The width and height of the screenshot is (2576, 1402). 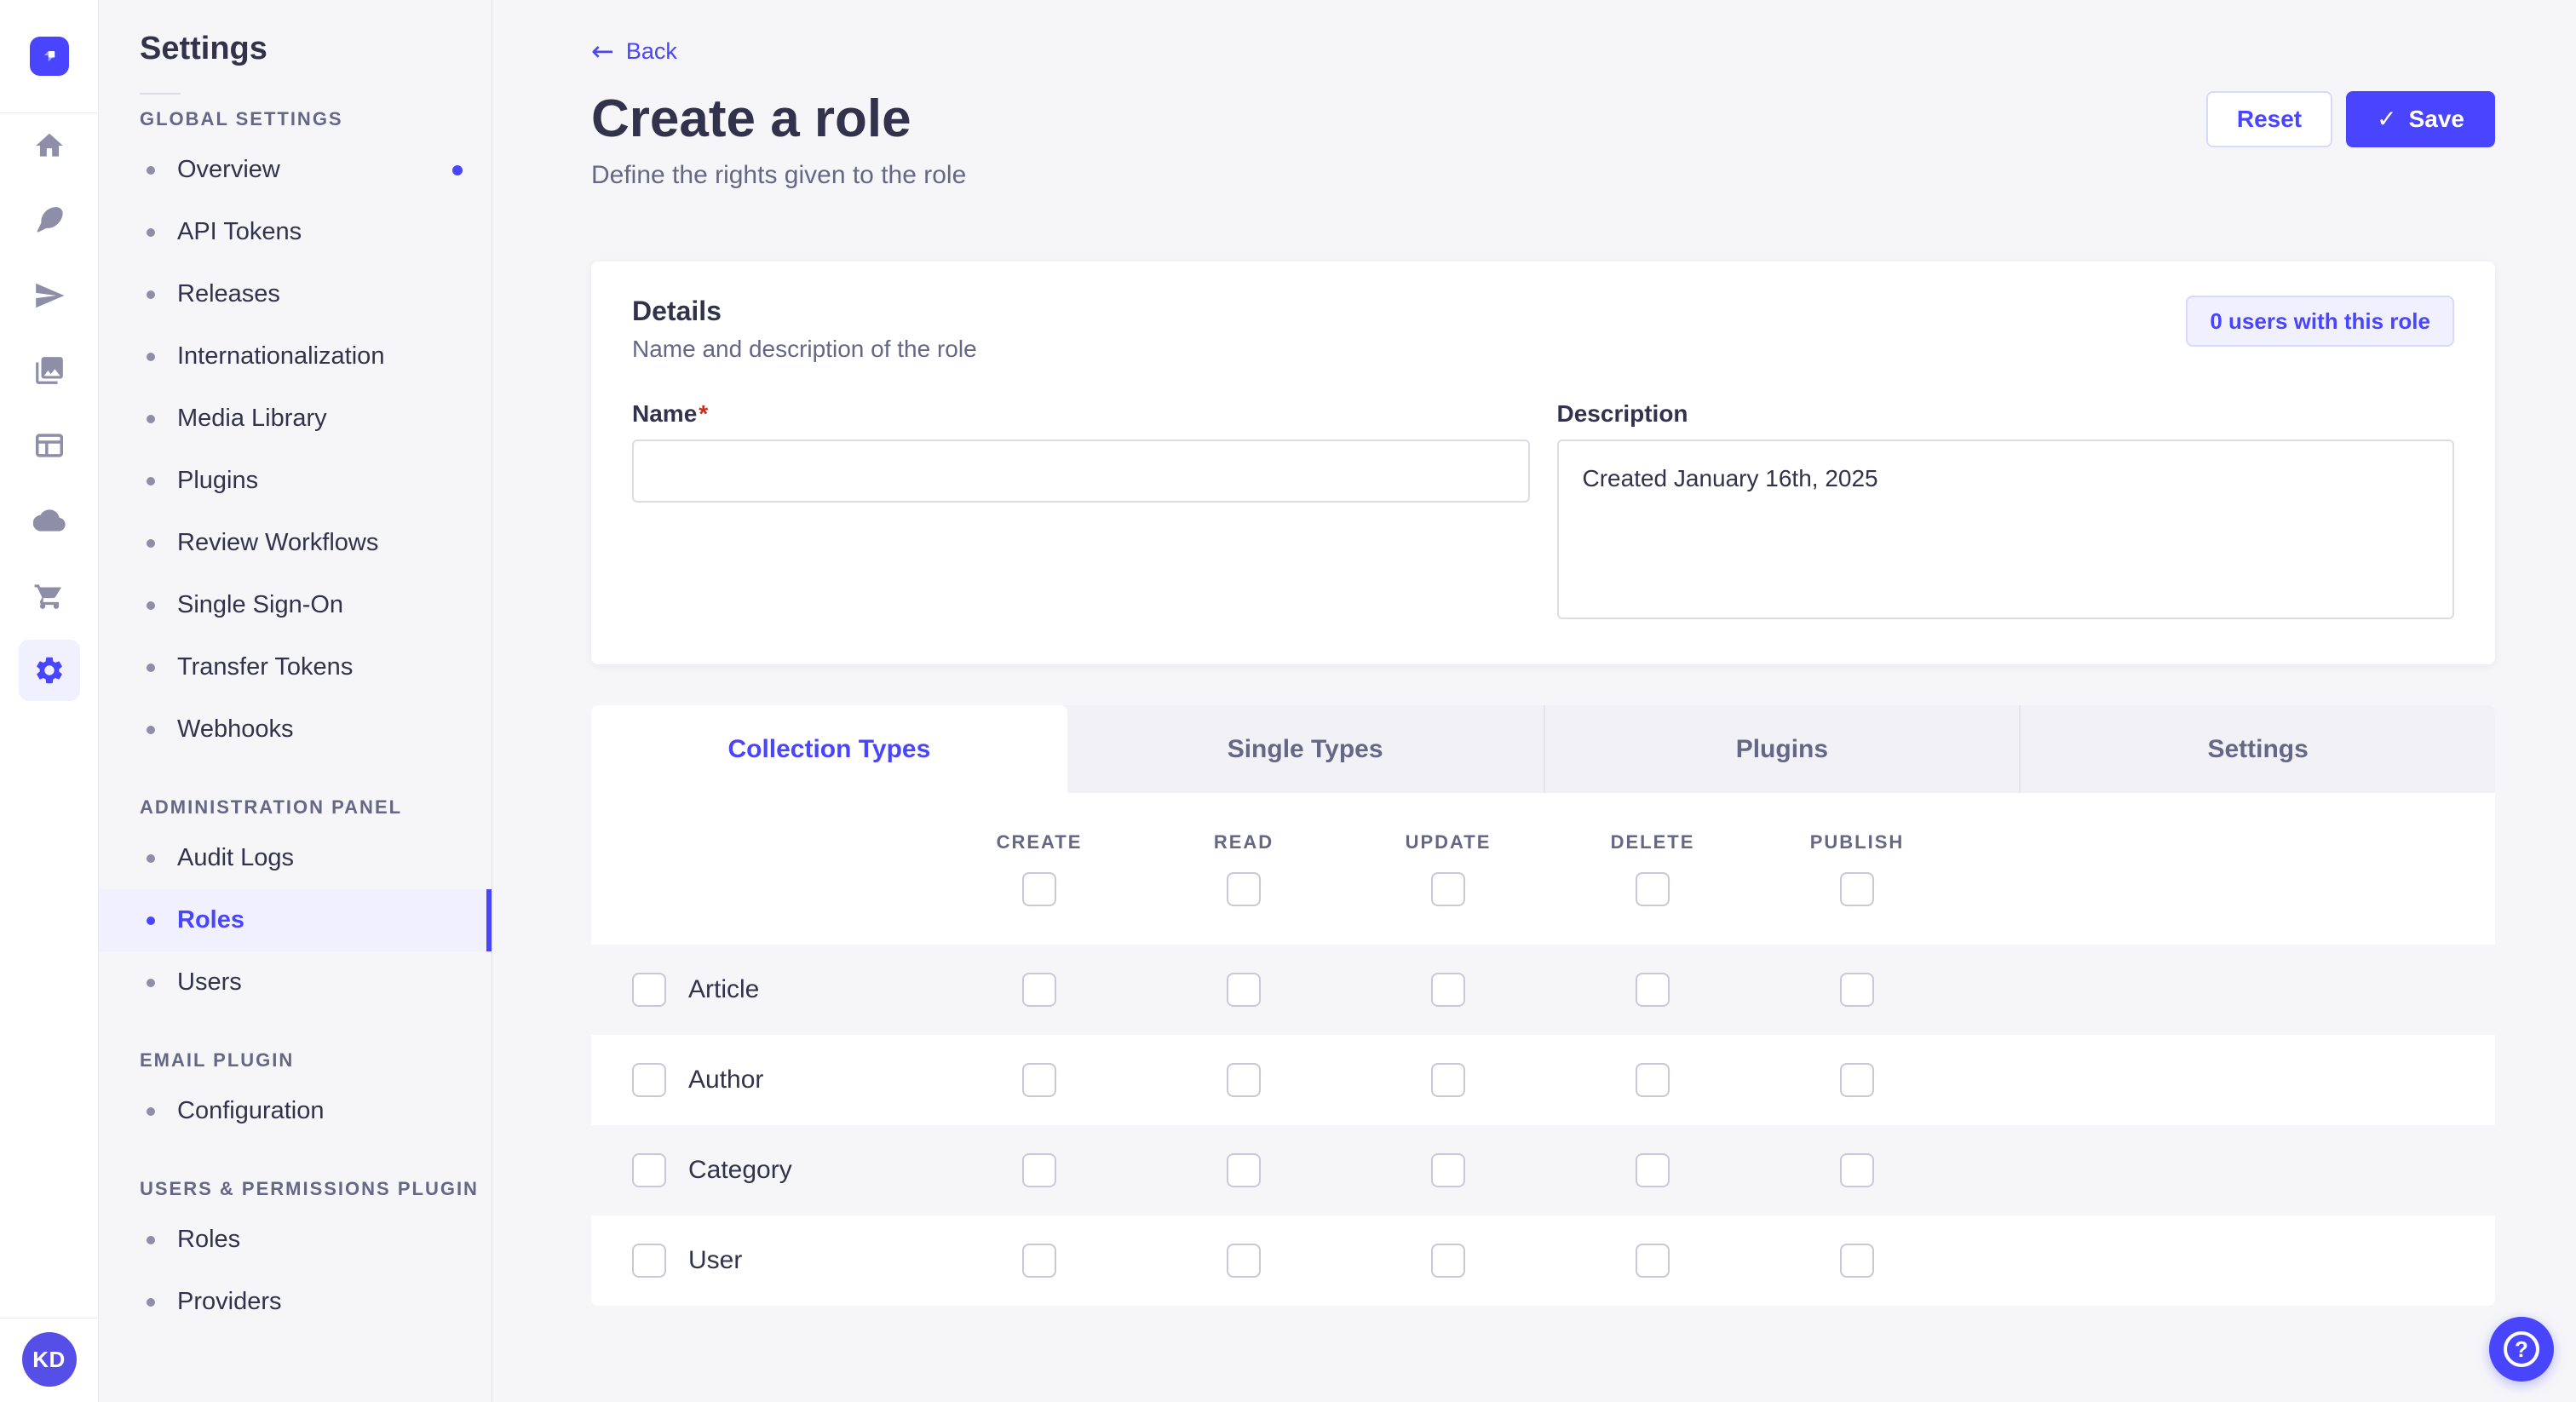 I want to click on description-field-group: Description Created January 16th, 2025, so click(x=2005, y=511).